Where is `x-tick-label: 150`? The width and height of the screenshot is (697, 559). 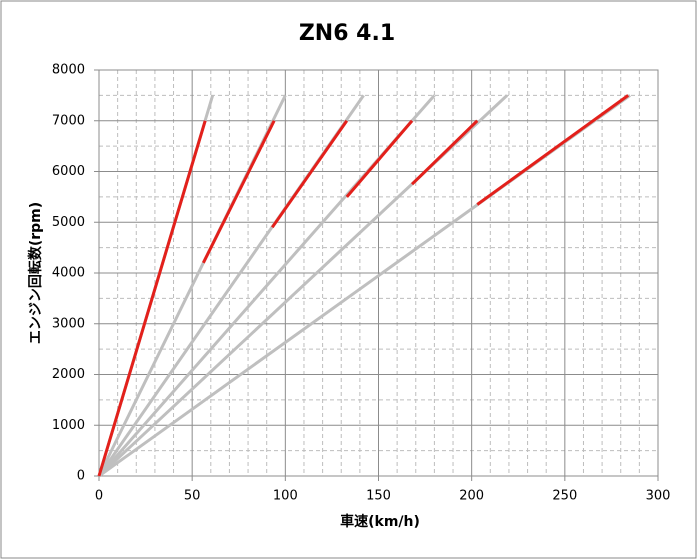
x-tick-label: 150 is located at coordinates (378, 496).